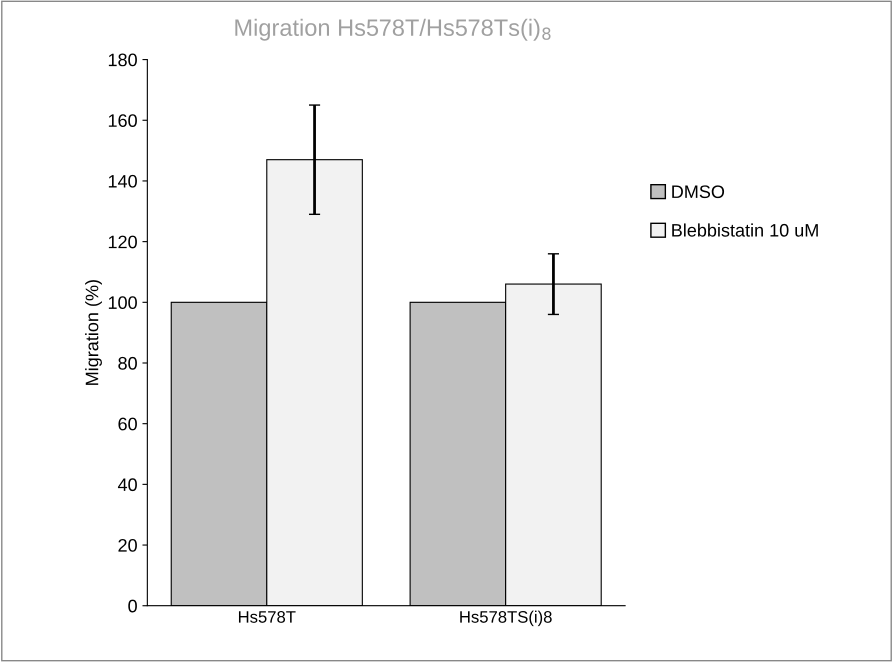  What do you see at coordinates (122, 303) in the screenshot?
I see `y-tick-label: 100` at bounding box center [122, 303].